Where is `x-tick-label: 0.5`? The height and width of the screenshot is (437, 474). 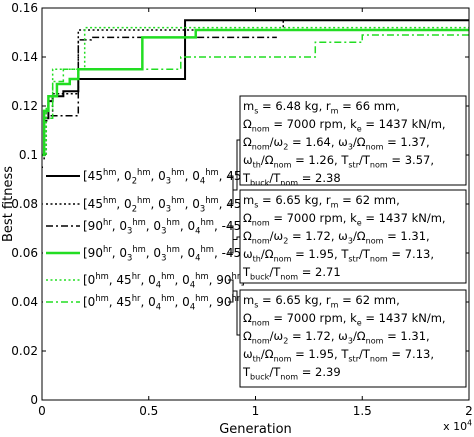 x-tick-label: 0.5 is located at coordinates (148, 411).